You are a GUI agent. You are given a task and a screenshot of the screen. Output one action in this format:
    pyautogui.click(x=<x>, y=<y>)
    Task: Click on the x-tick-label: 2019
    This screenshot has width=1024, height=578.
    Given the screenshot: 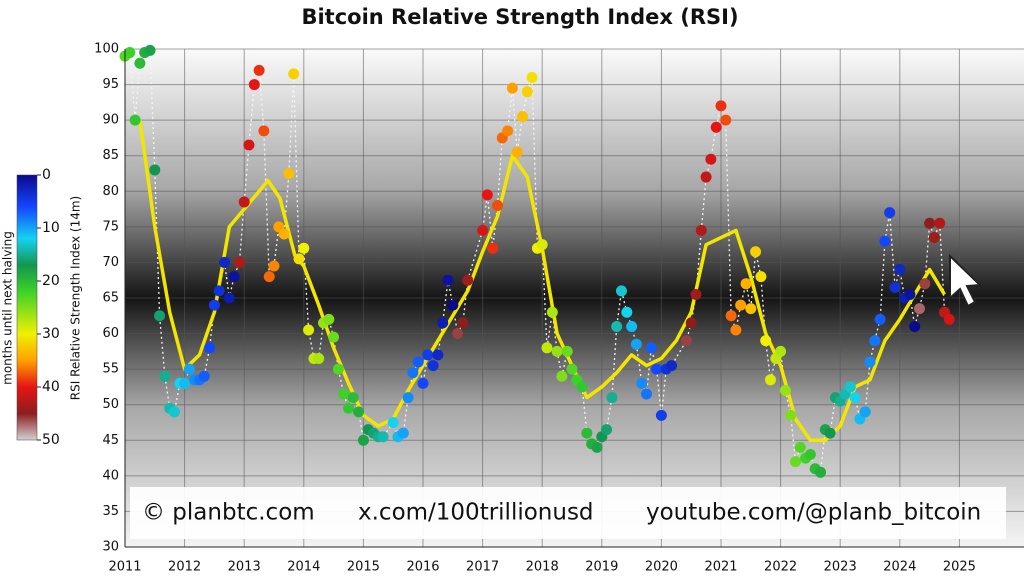 What is the action you would take?
    pyautogui.click(x=601, y=567)
    